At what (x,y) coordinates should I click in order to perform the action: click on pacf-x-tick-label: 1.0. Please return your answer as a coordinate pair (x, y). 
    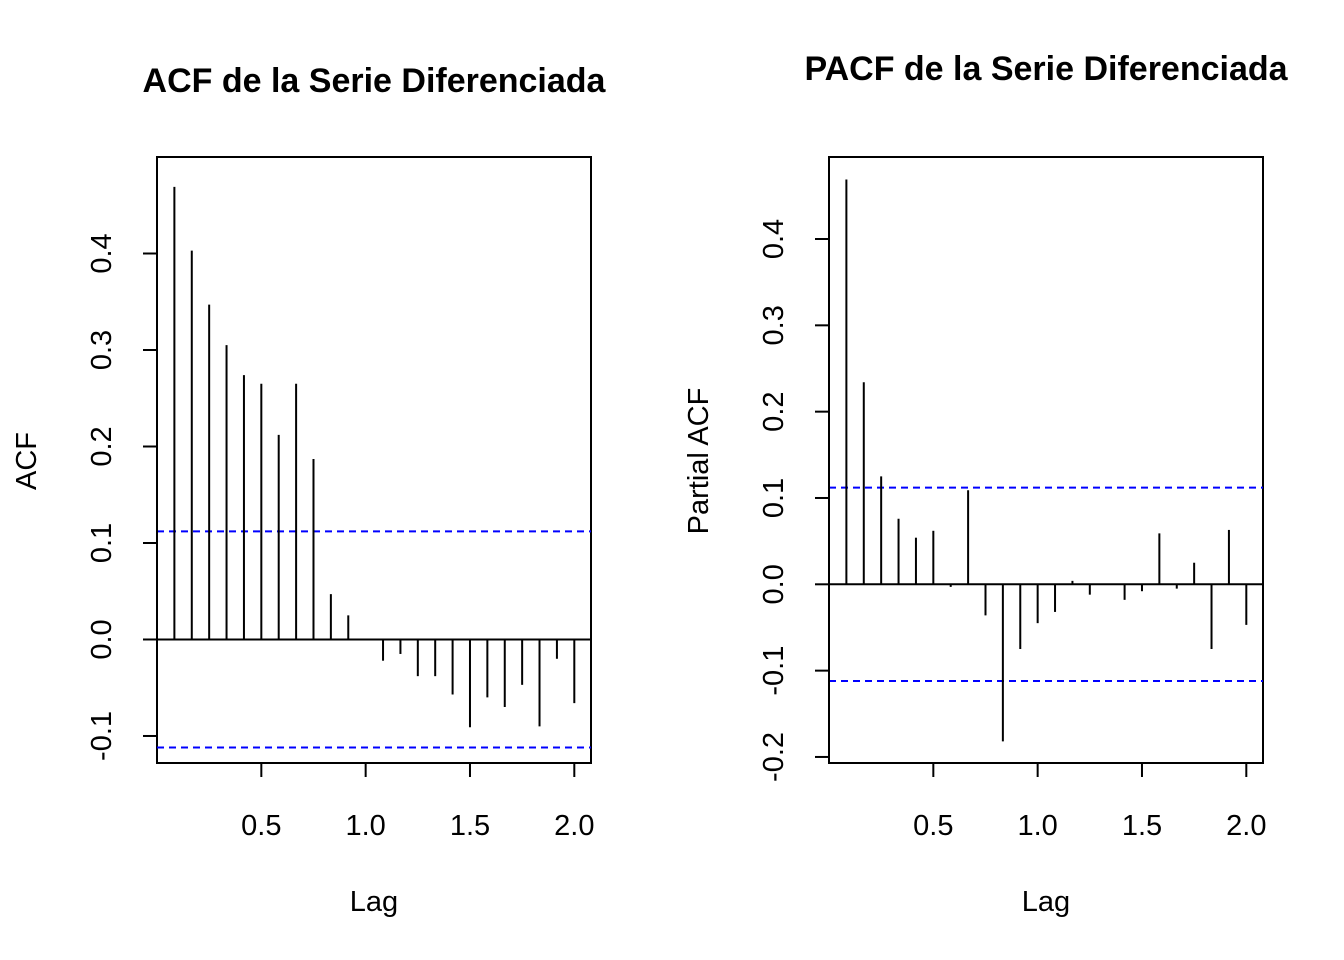
    Looking at the image, I should click on (1037, 826).